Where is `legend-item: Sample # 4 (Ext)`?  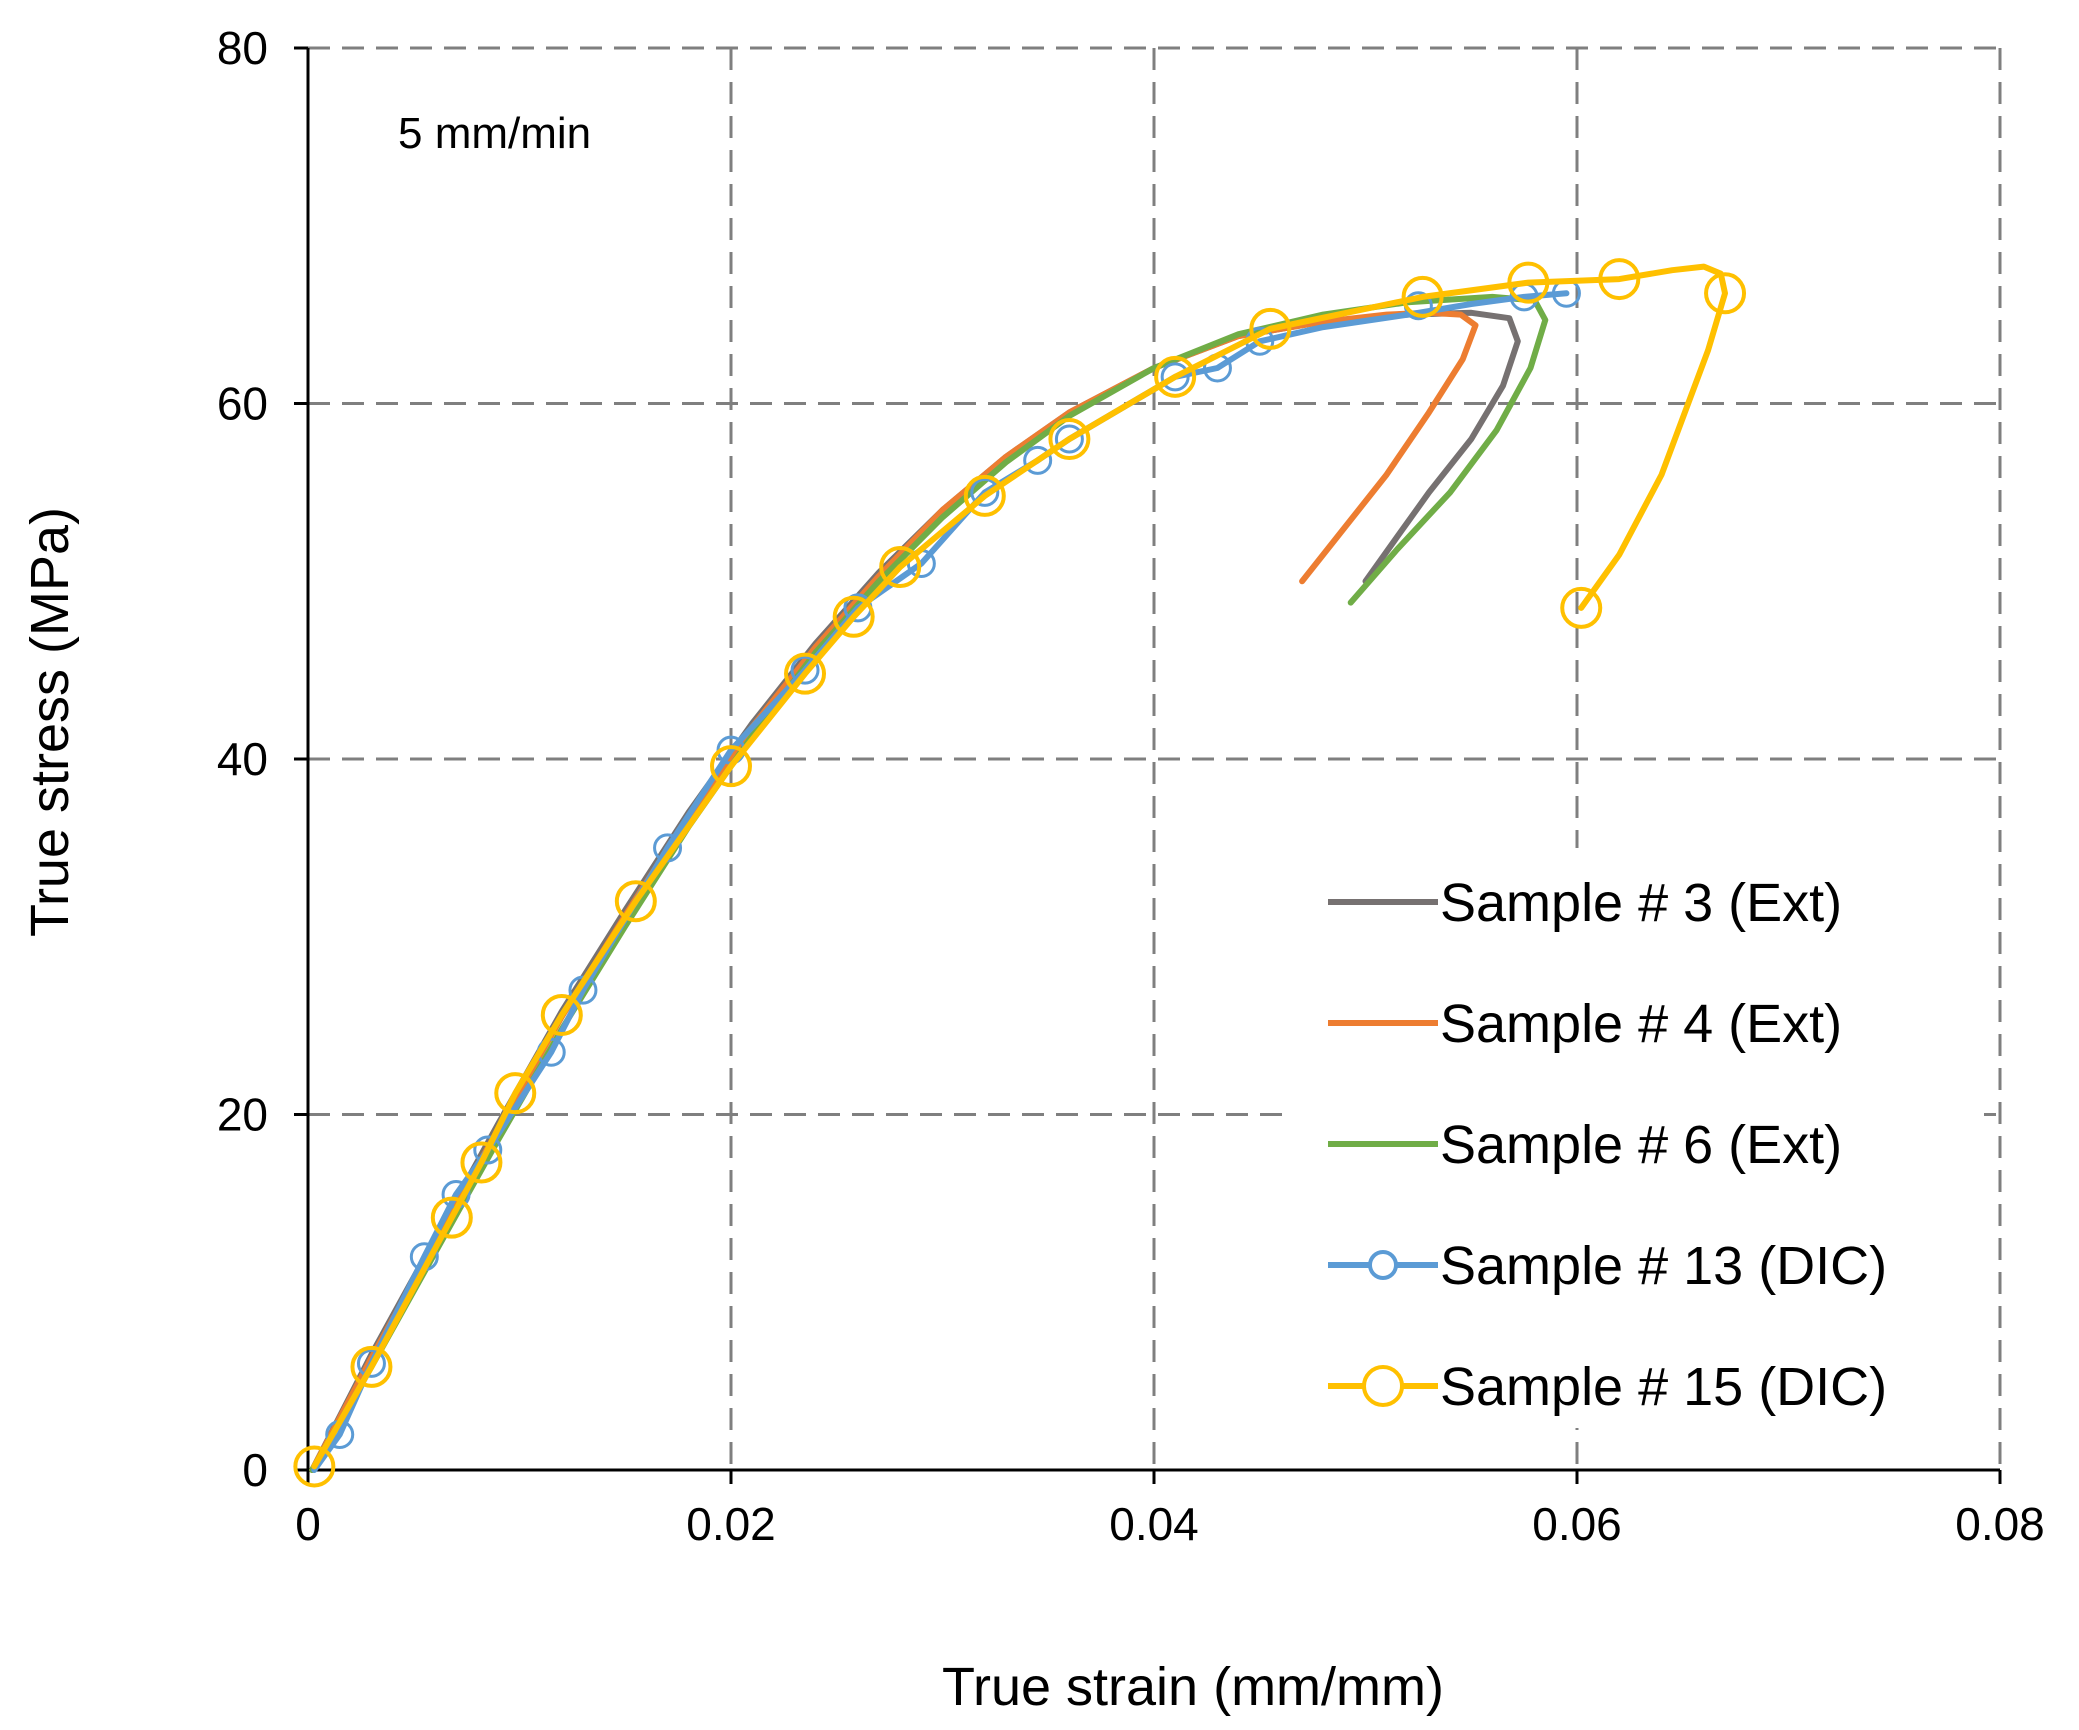
legend-item: Sample # 4 (Ext) is located at coordinates (1585, 1024).